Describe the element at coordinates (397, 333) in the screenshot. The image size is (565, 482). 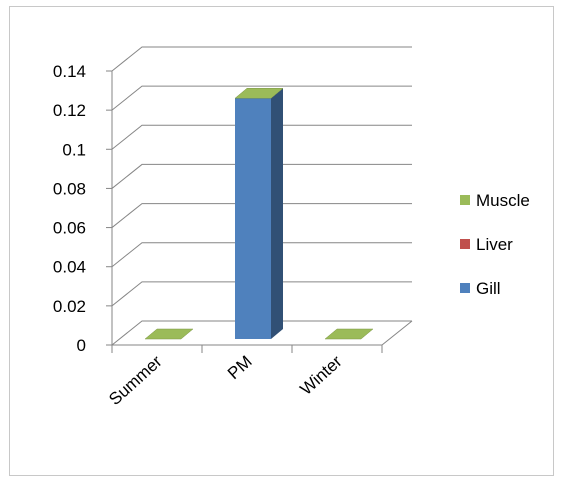
I see `floor-right-edge` at that location.